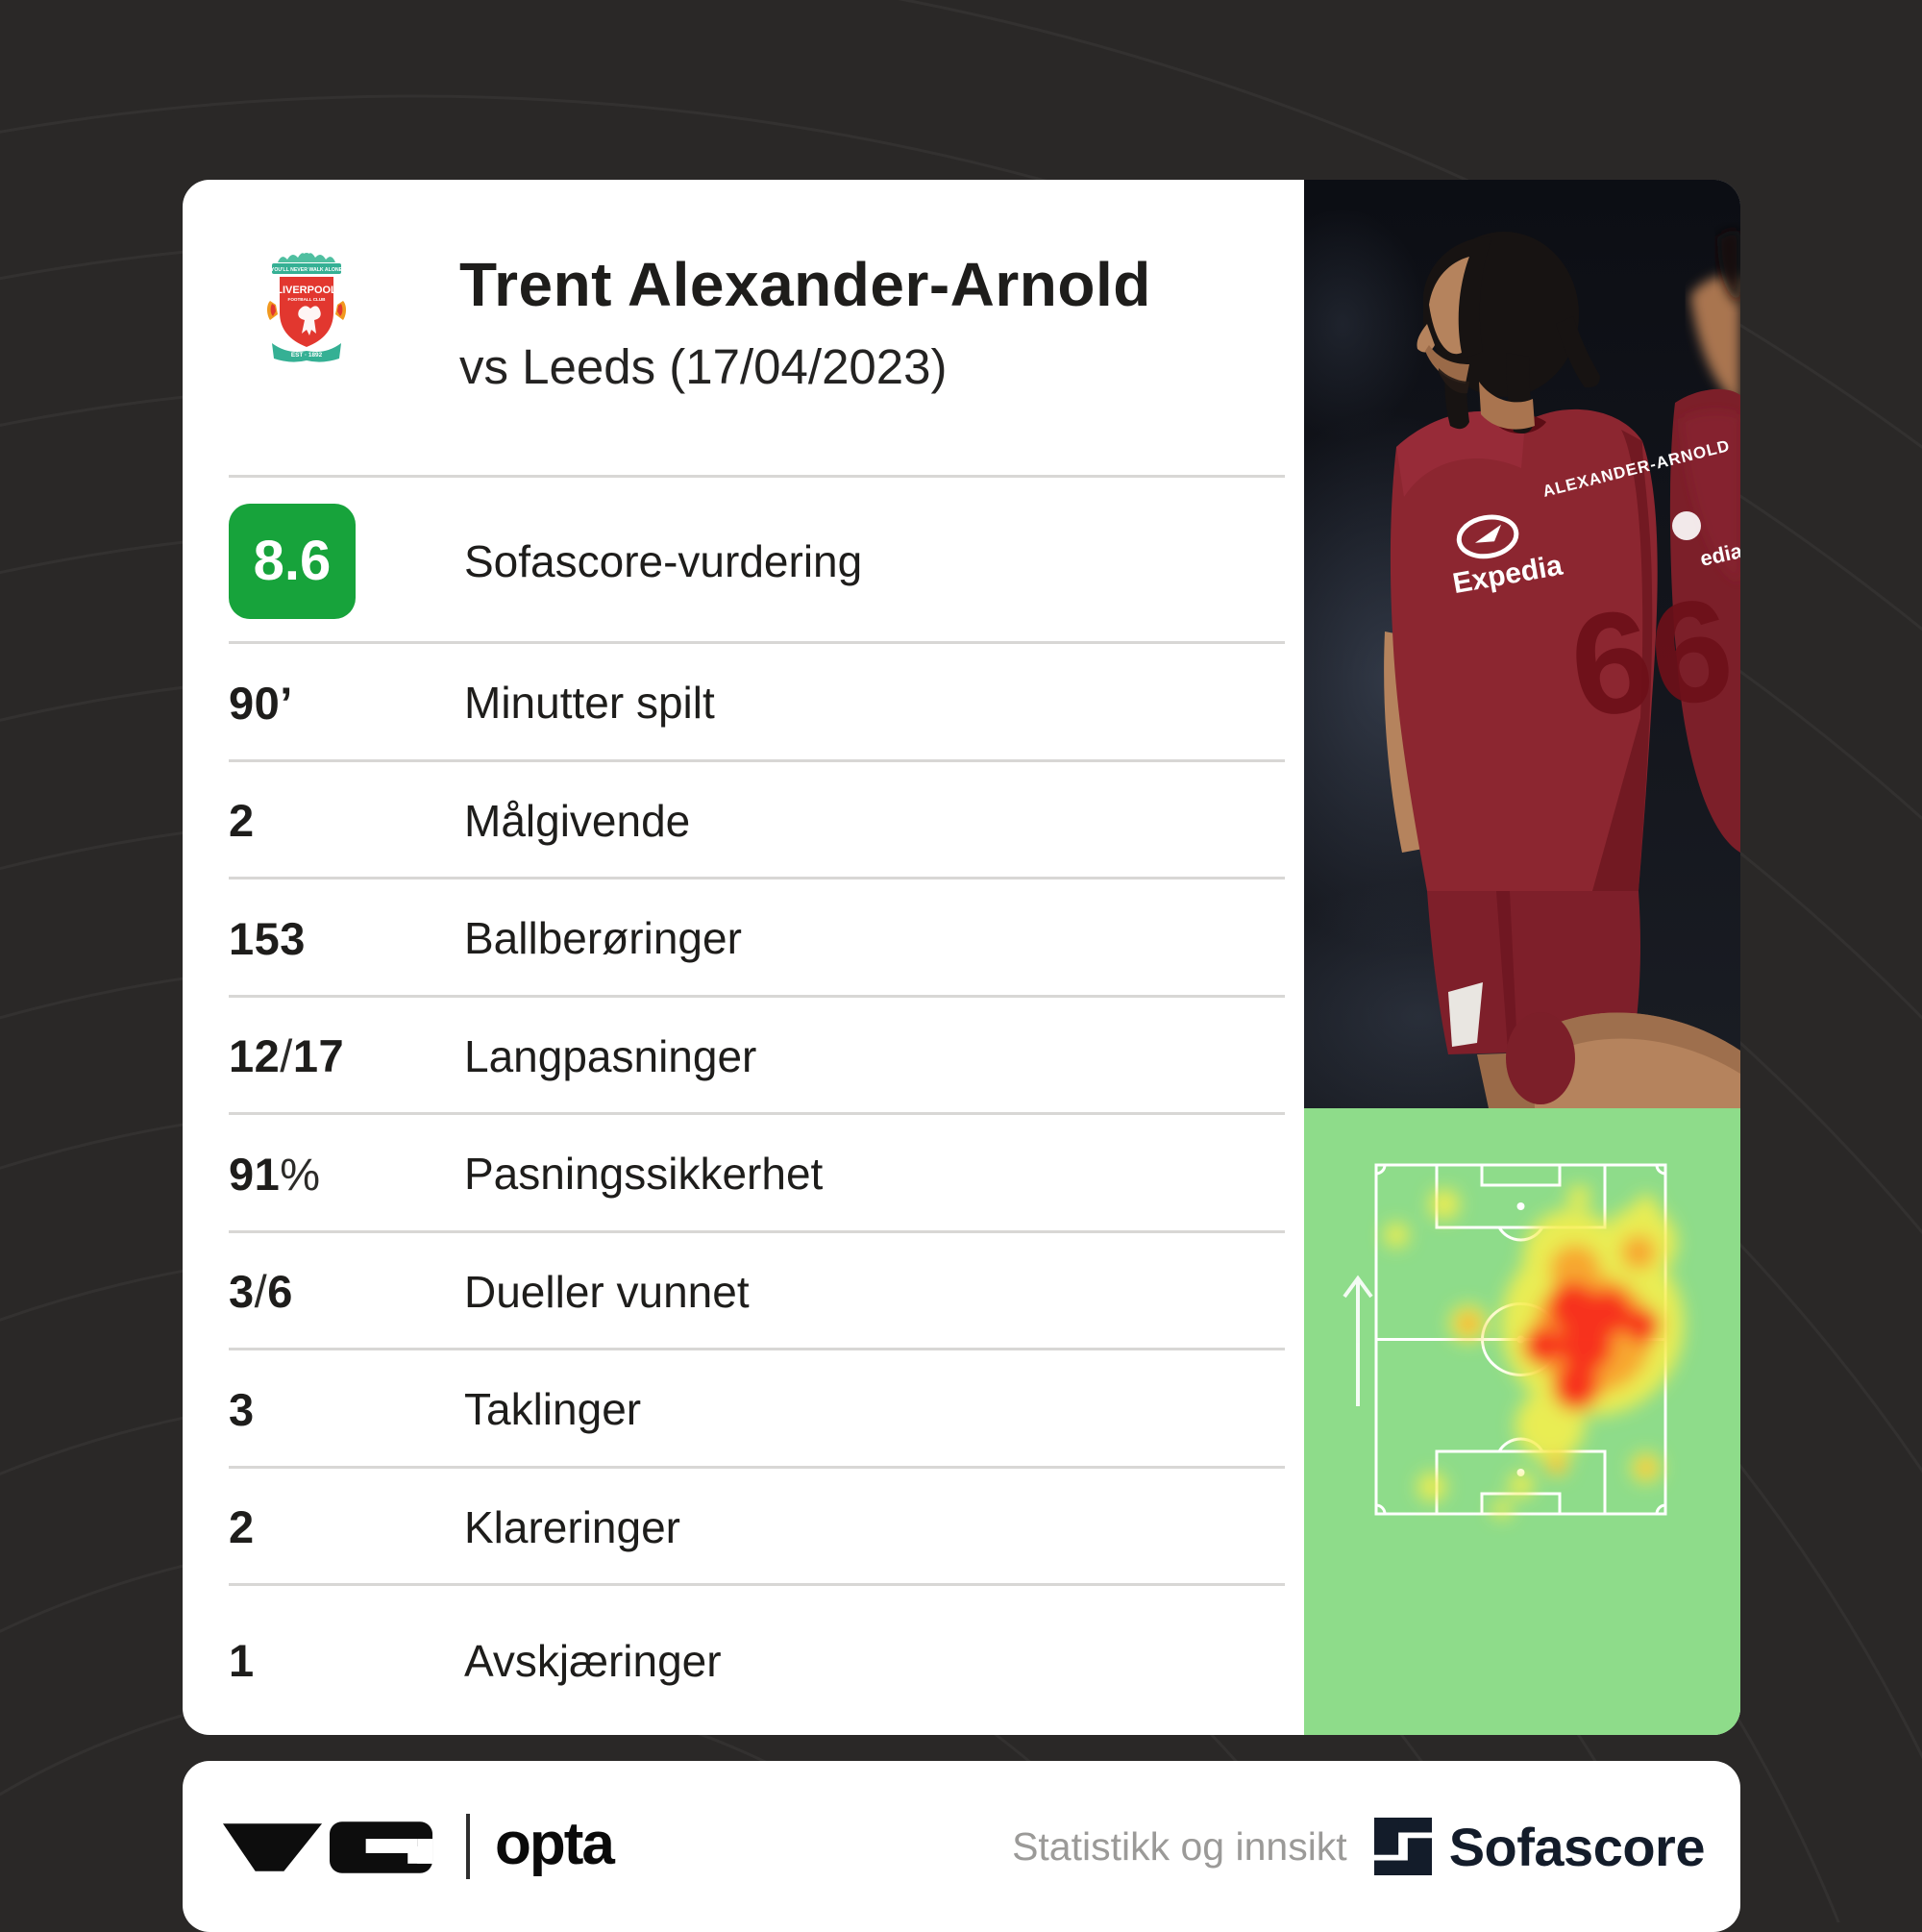 This screenshot has width=1922, height=1932. I want to click on stat-row: 3 Taklinger, so click(743, 1410).